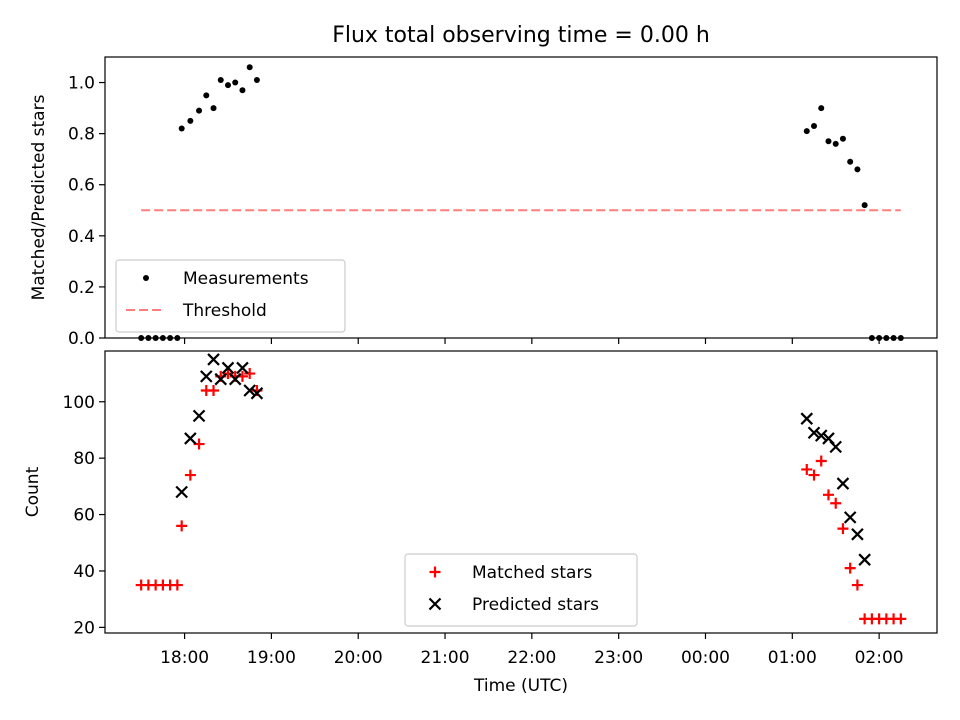 This screenshot has width=960, height=720. What do you see at coordinates (271, 658) in the screenshot?
I see `x-tick-label: 19:00` at bounding box center [271, 658].